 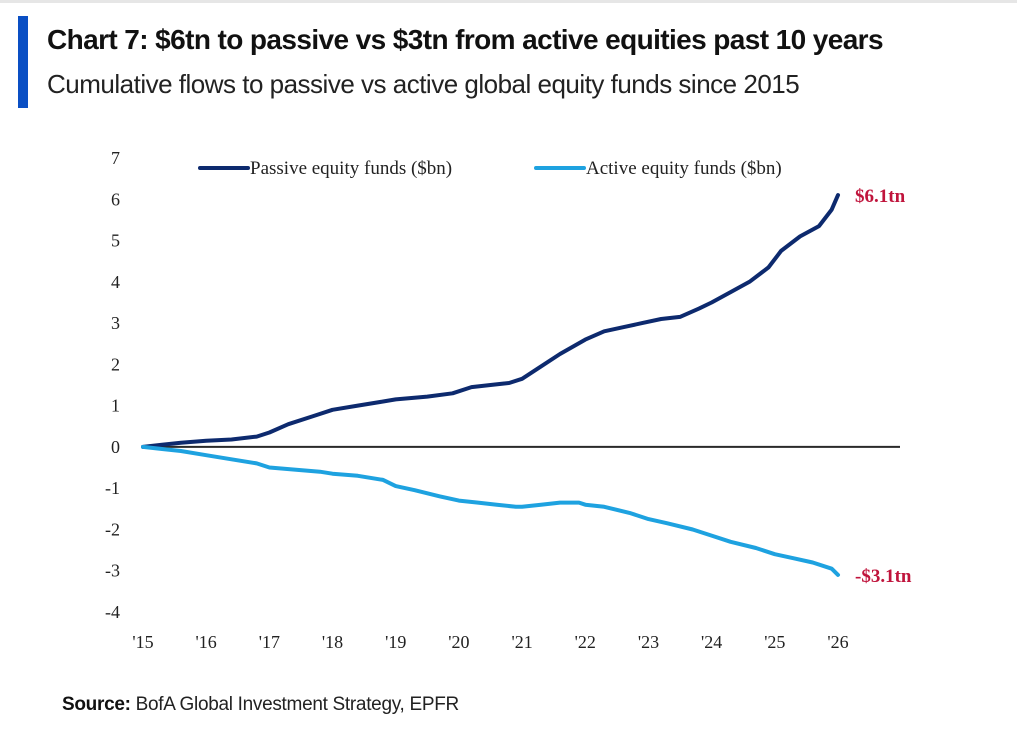 I want to click on y-tick-label: -1, so click(x=112, y=488).